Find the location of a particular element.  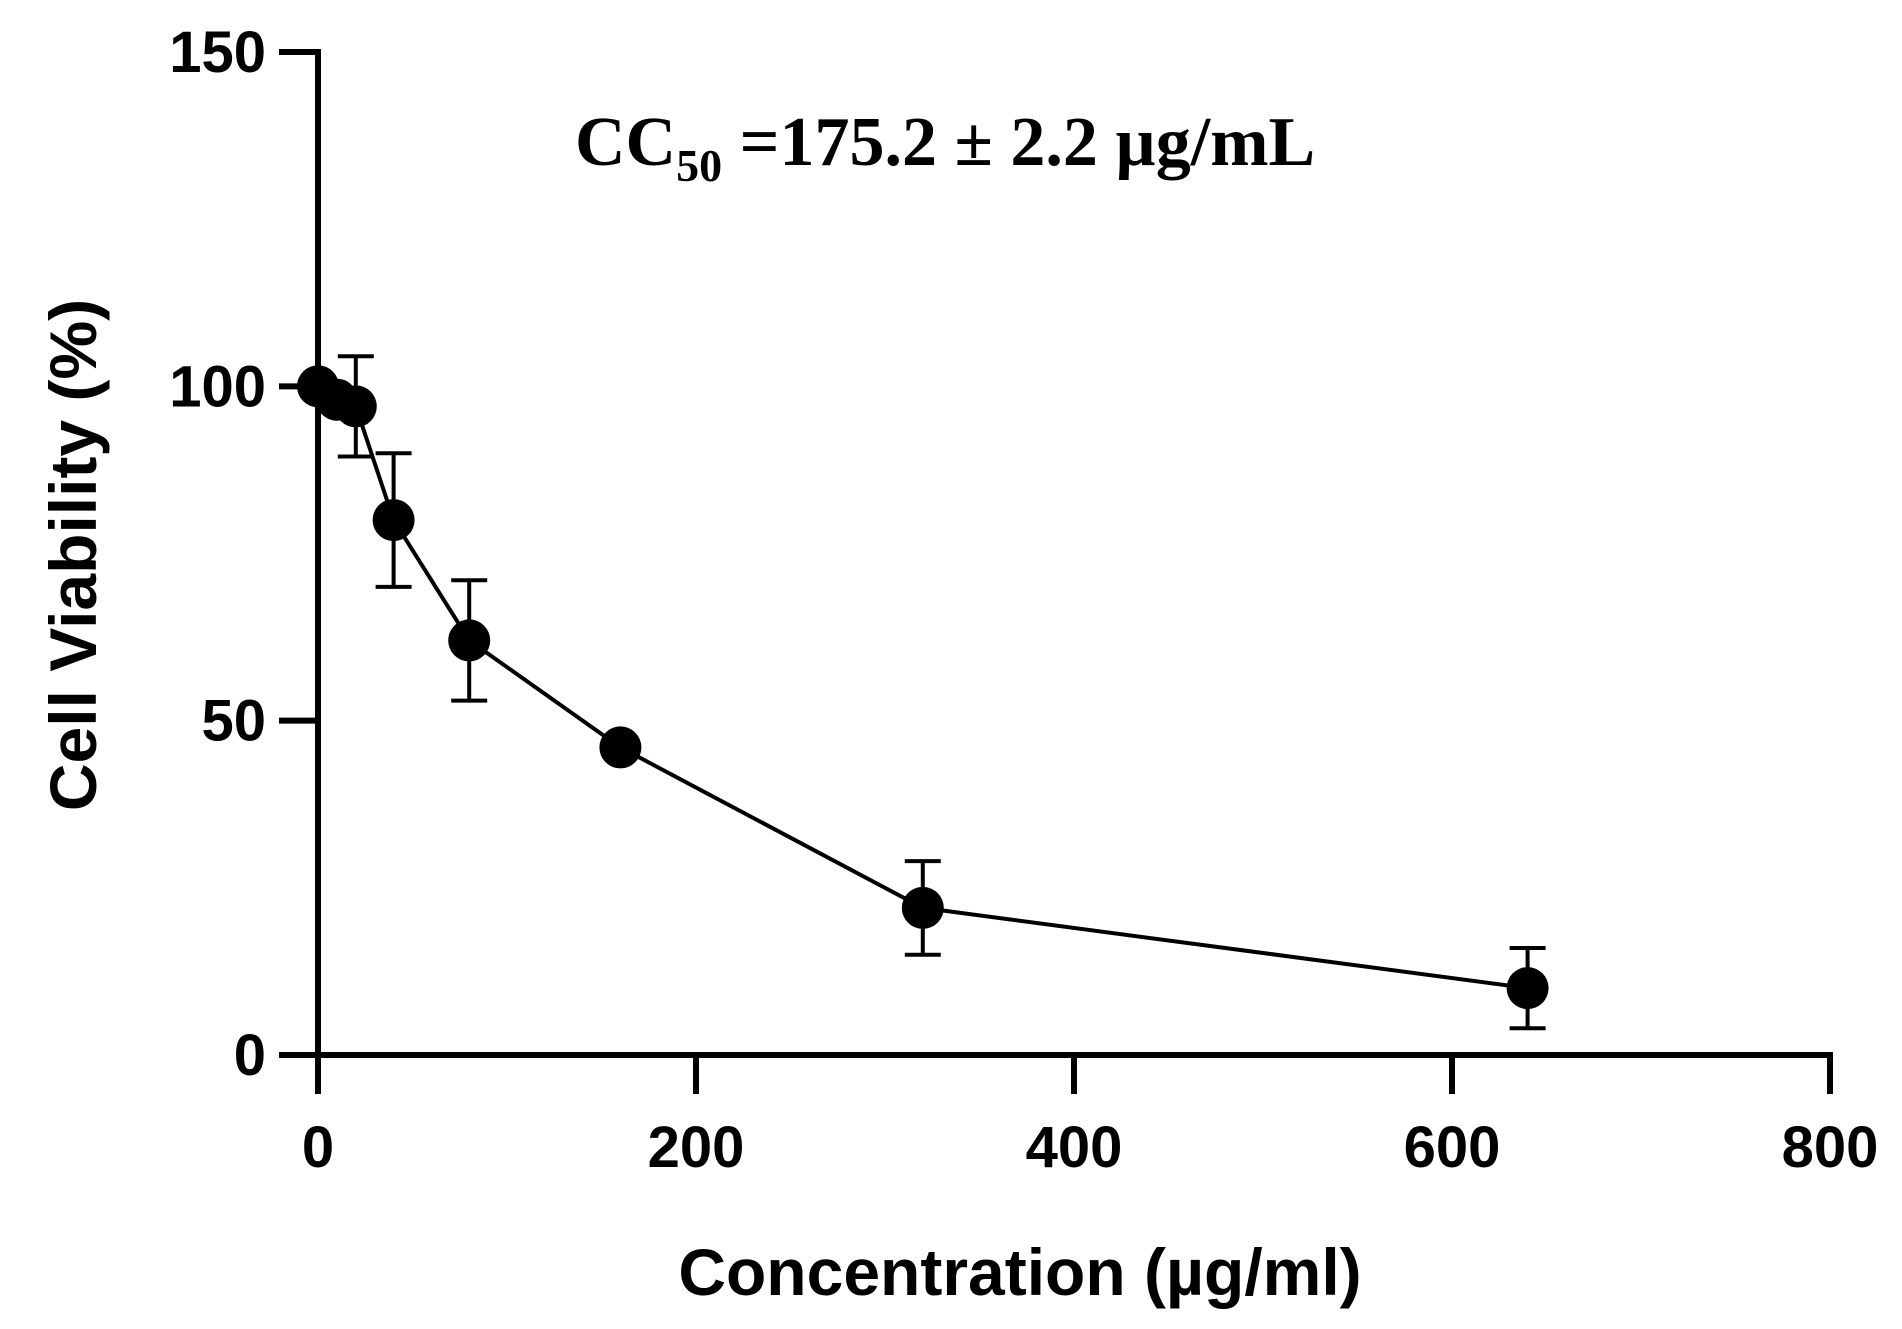

x-axis-title: Concentration (µg/ml) is located at coordinates (1019, 1272).